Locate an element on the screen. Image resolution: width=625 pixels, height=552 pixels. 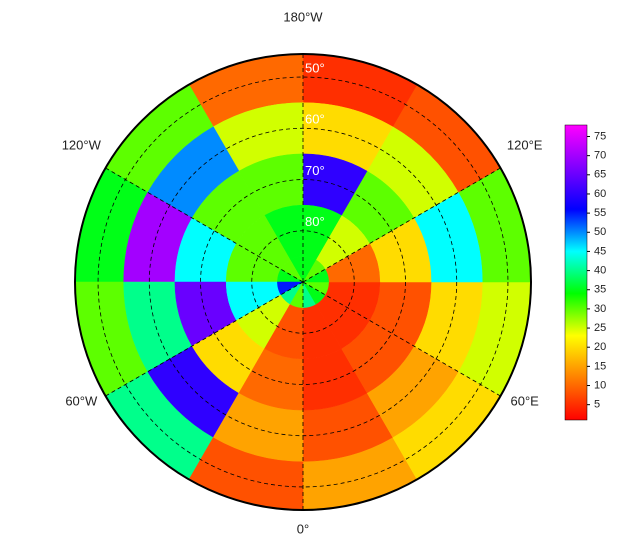
colorbar is located at coordinates (576, 272).